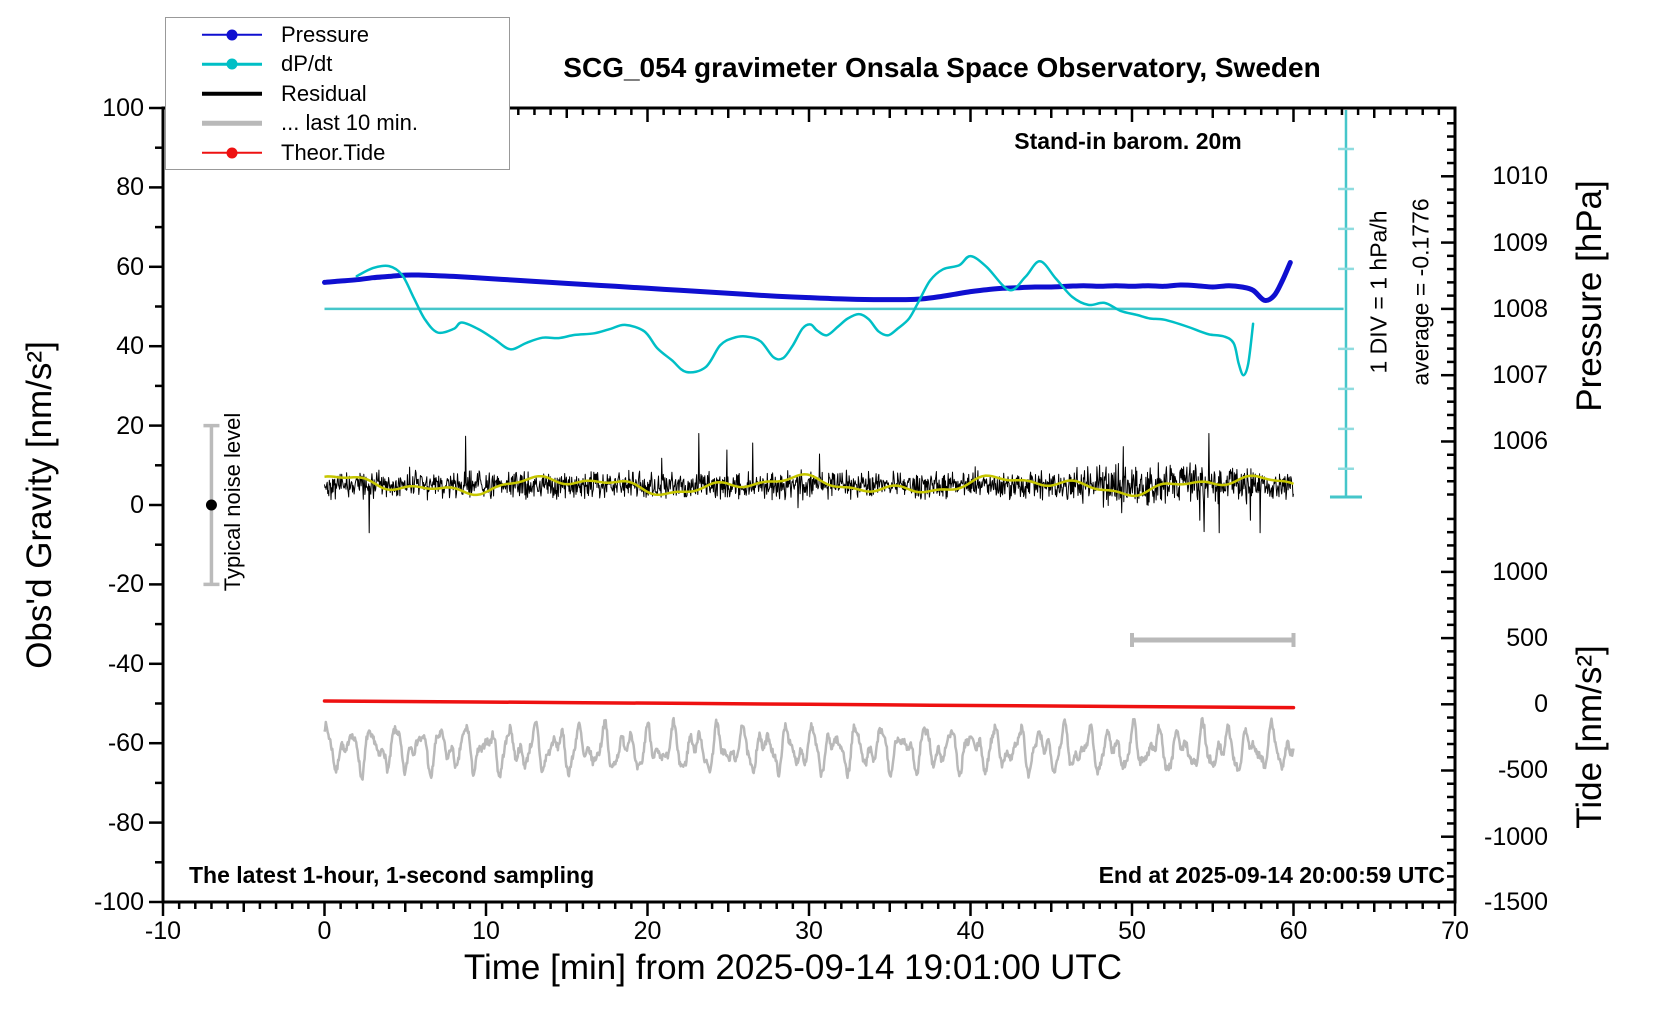 The width and height of the screenshot is (1660, 1020). I want to click on pressure-curve, so click(807, 281).